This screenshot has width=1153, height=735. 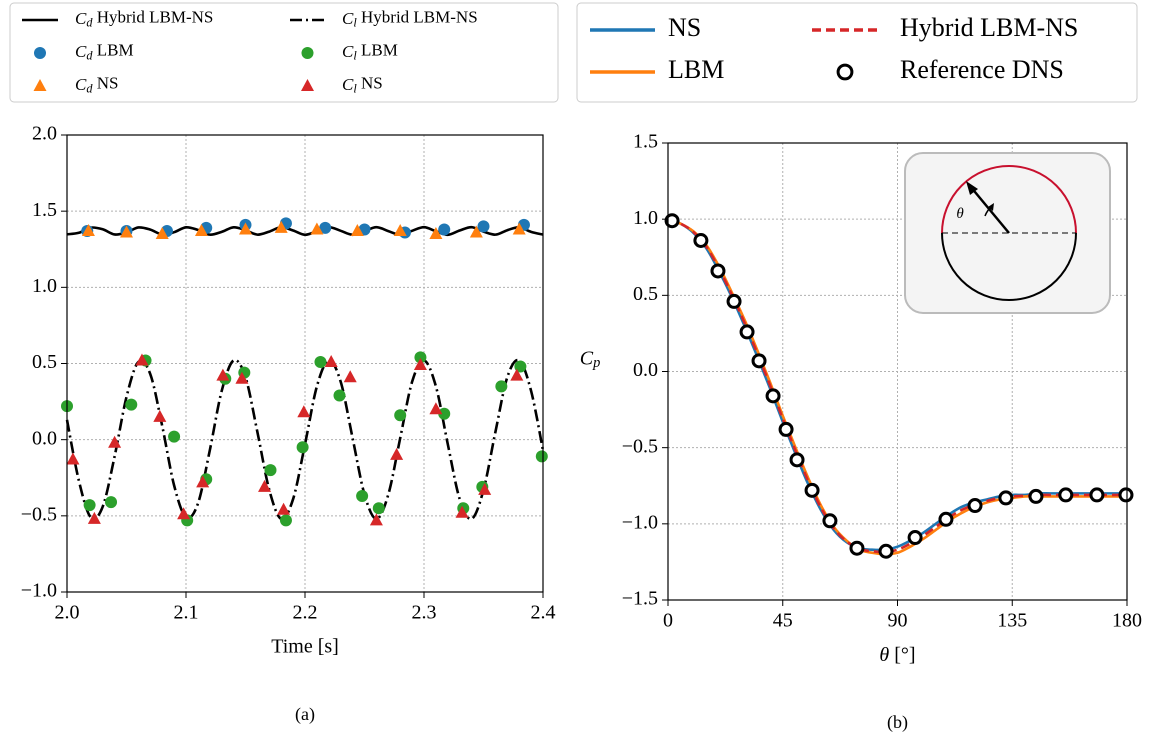 I want to click on inset-angle-arrowhead, so click(x=991, y=207).